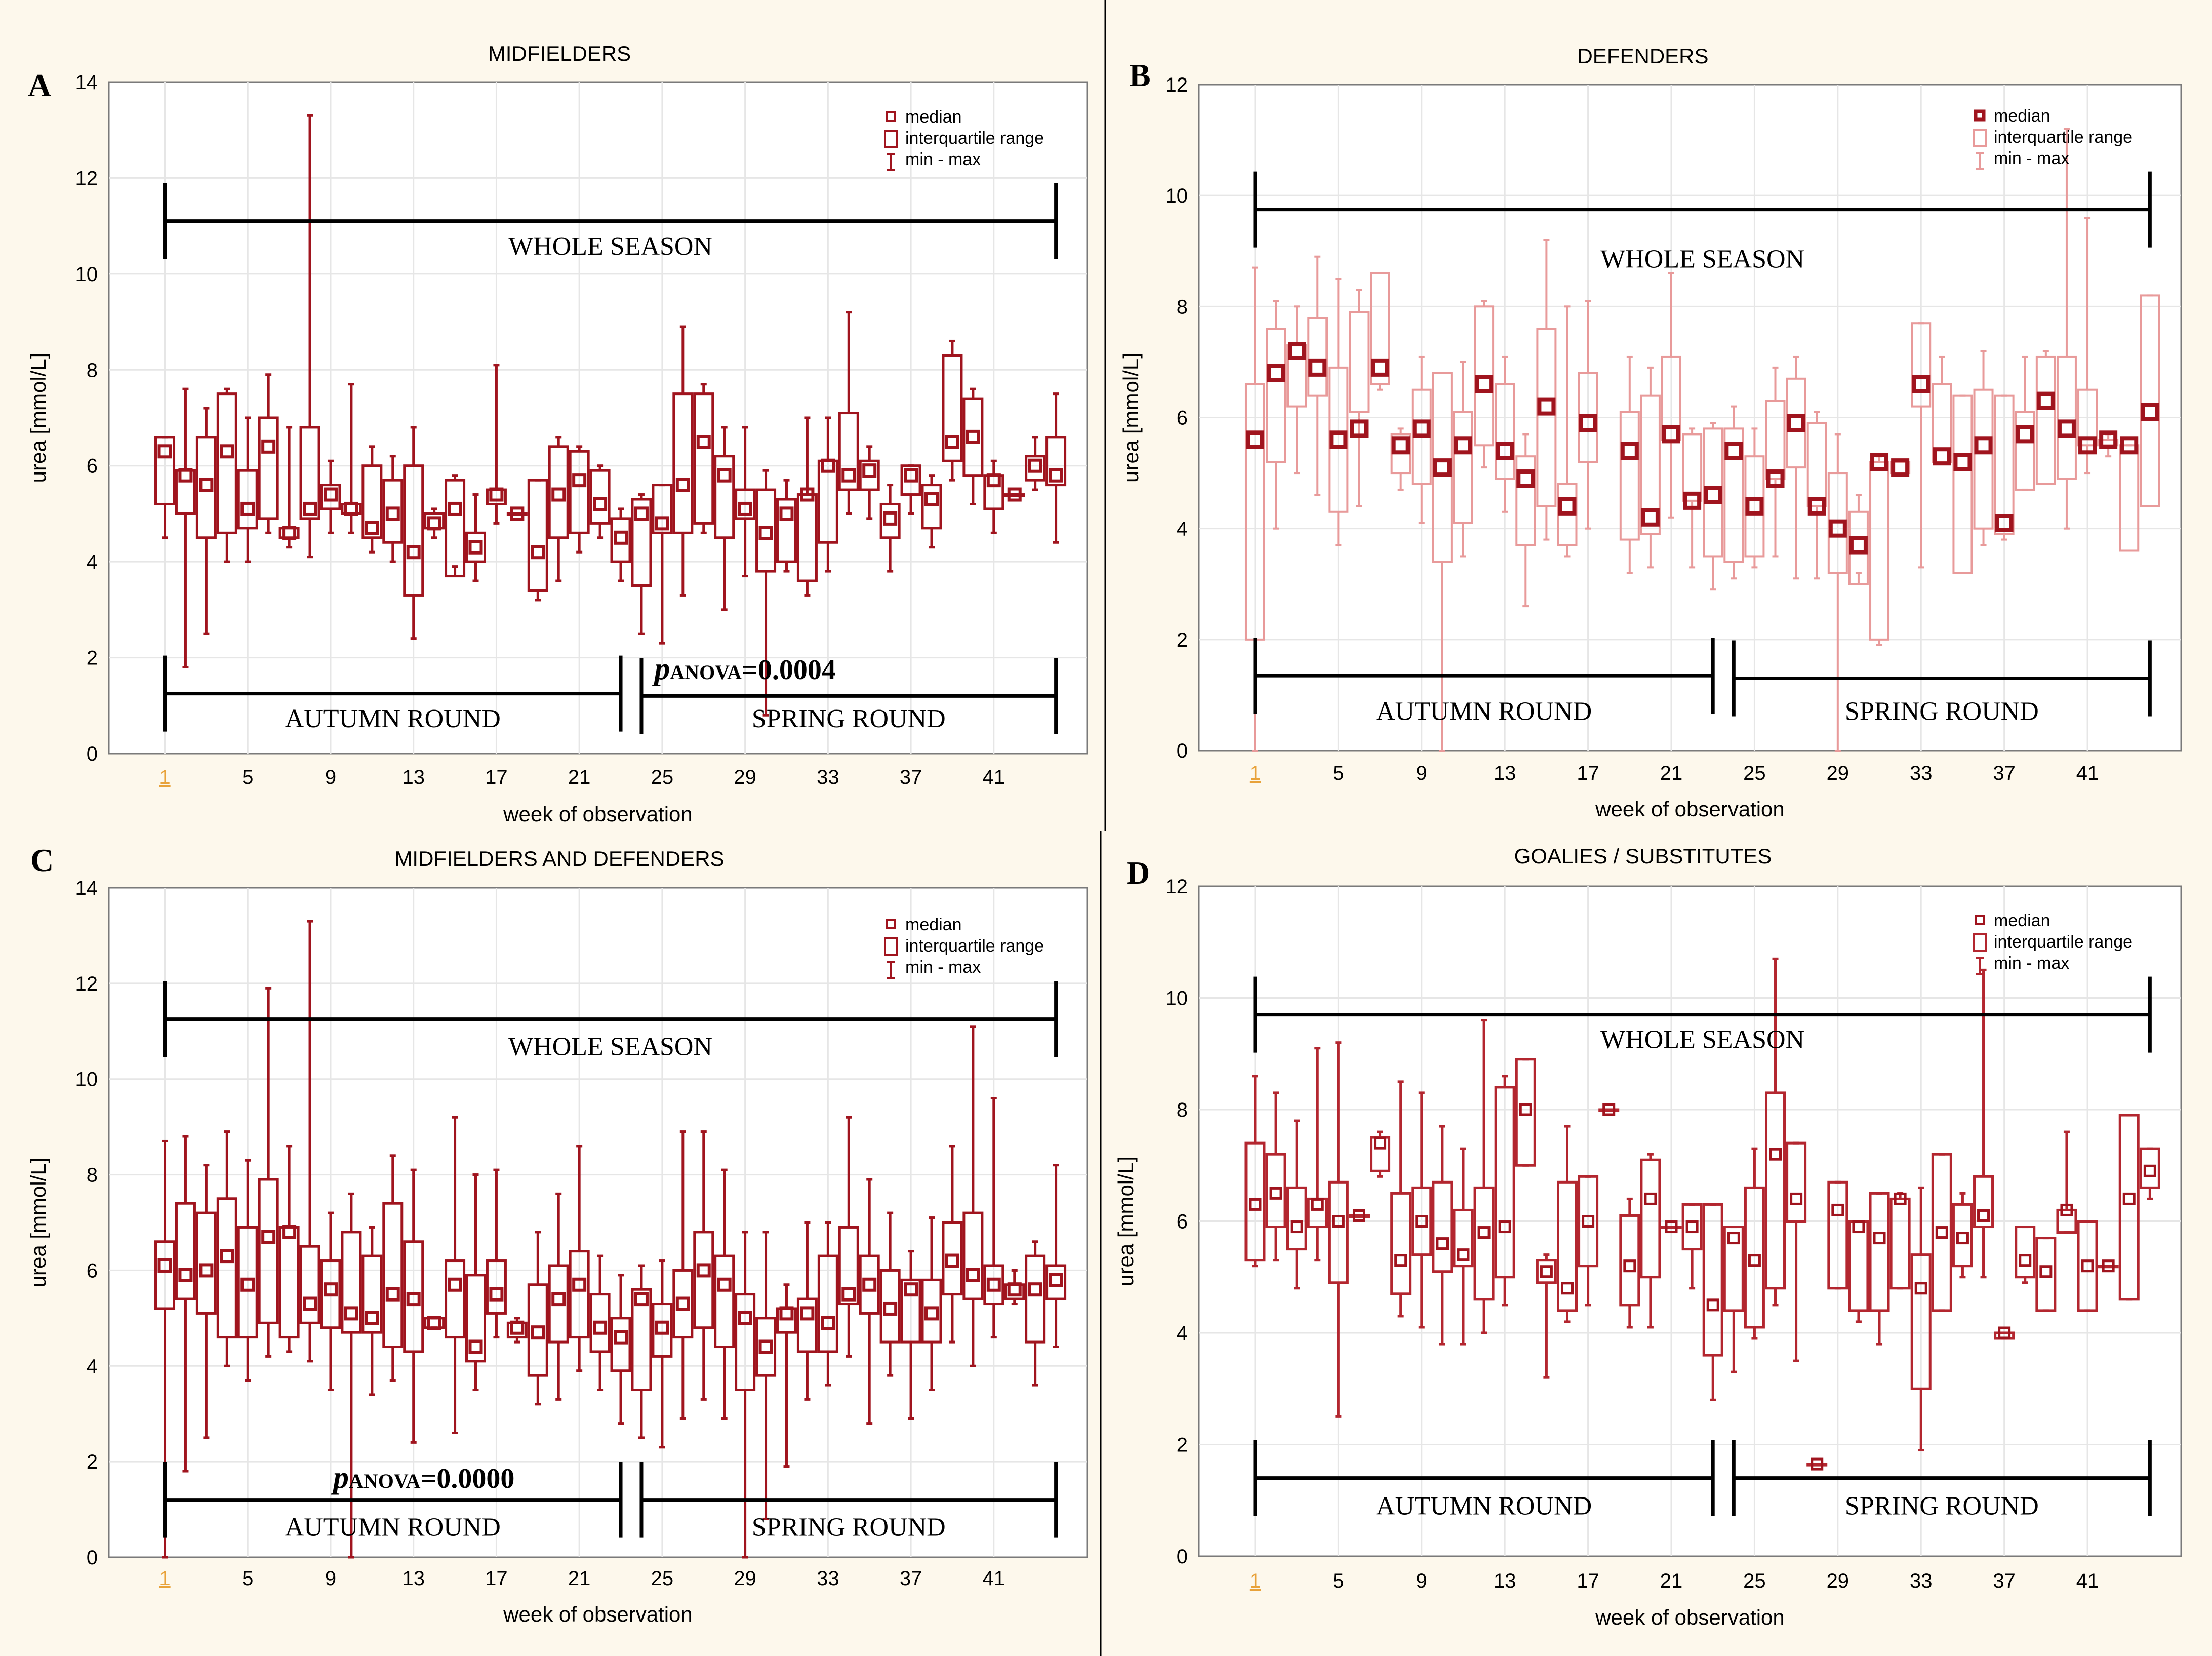  Describe the element at coordinates (610, 247) in the screenshot. I see `whole-season-bracket-label: WHOLE SEASON` at that location.